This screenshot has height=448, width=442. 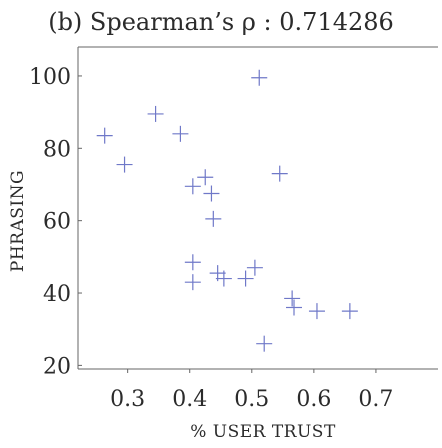 I want to click on y-ticks: 20 40 60 80 100, so click(x=55, y=222).